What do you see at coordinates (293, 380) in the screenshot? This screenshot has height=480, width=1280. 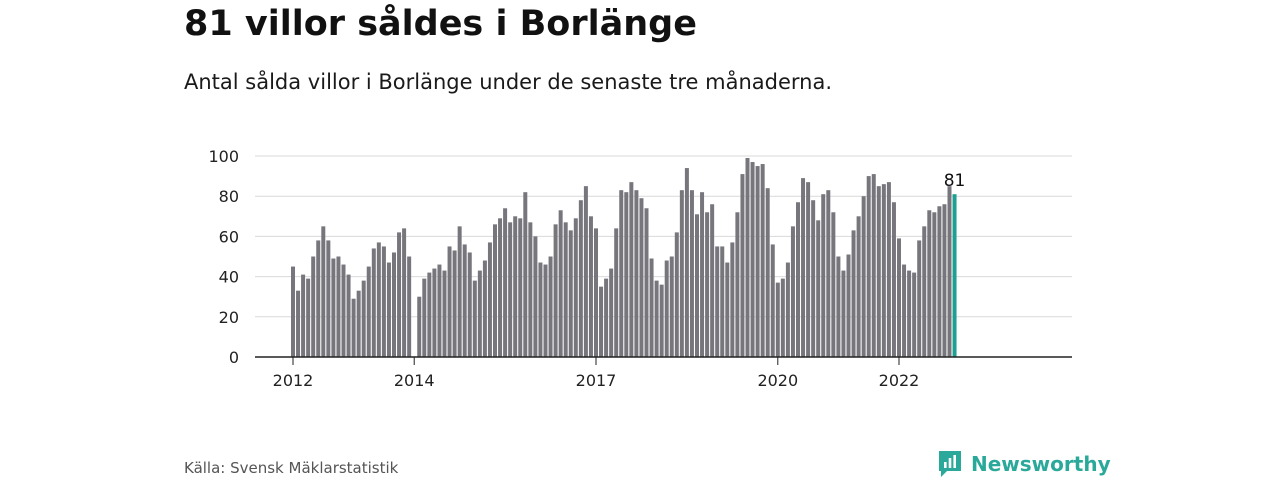 I see `x-tick-label: 2012` at bounding box center [293, 380].